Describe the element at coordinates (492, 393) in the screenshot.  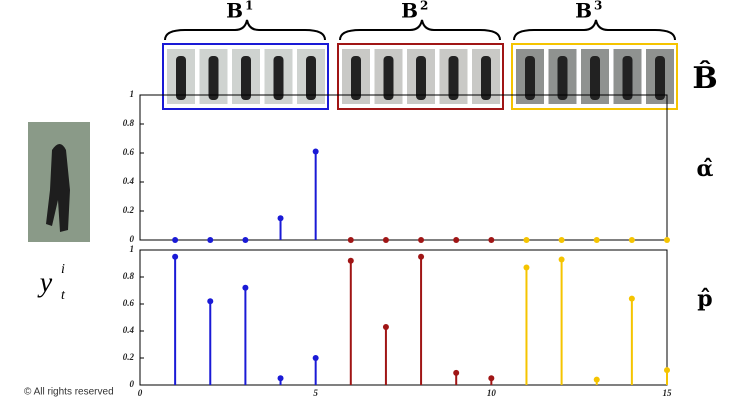
I see `x-tick-label: 10` at that location.